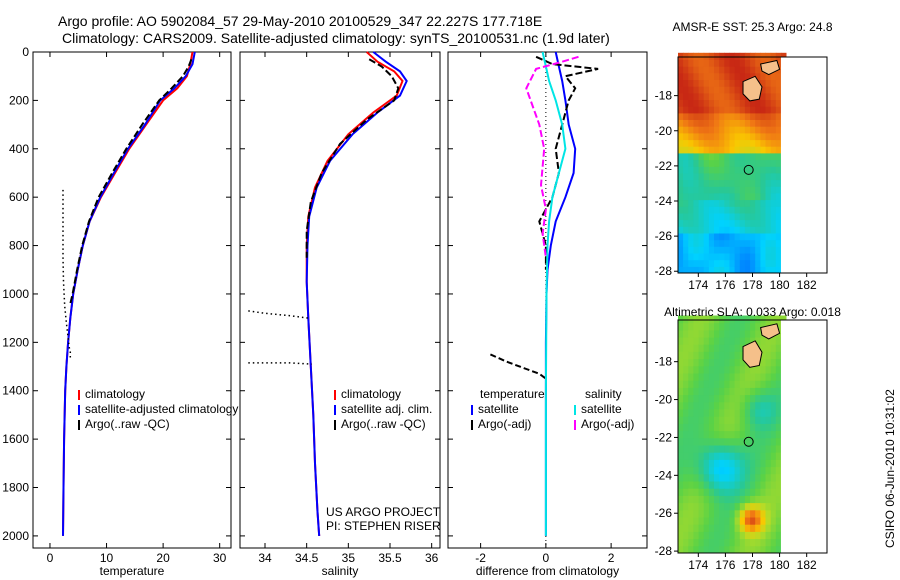  Describe the element at coordinates (356, 293) in the screenshot. I see `series-line` at that location.